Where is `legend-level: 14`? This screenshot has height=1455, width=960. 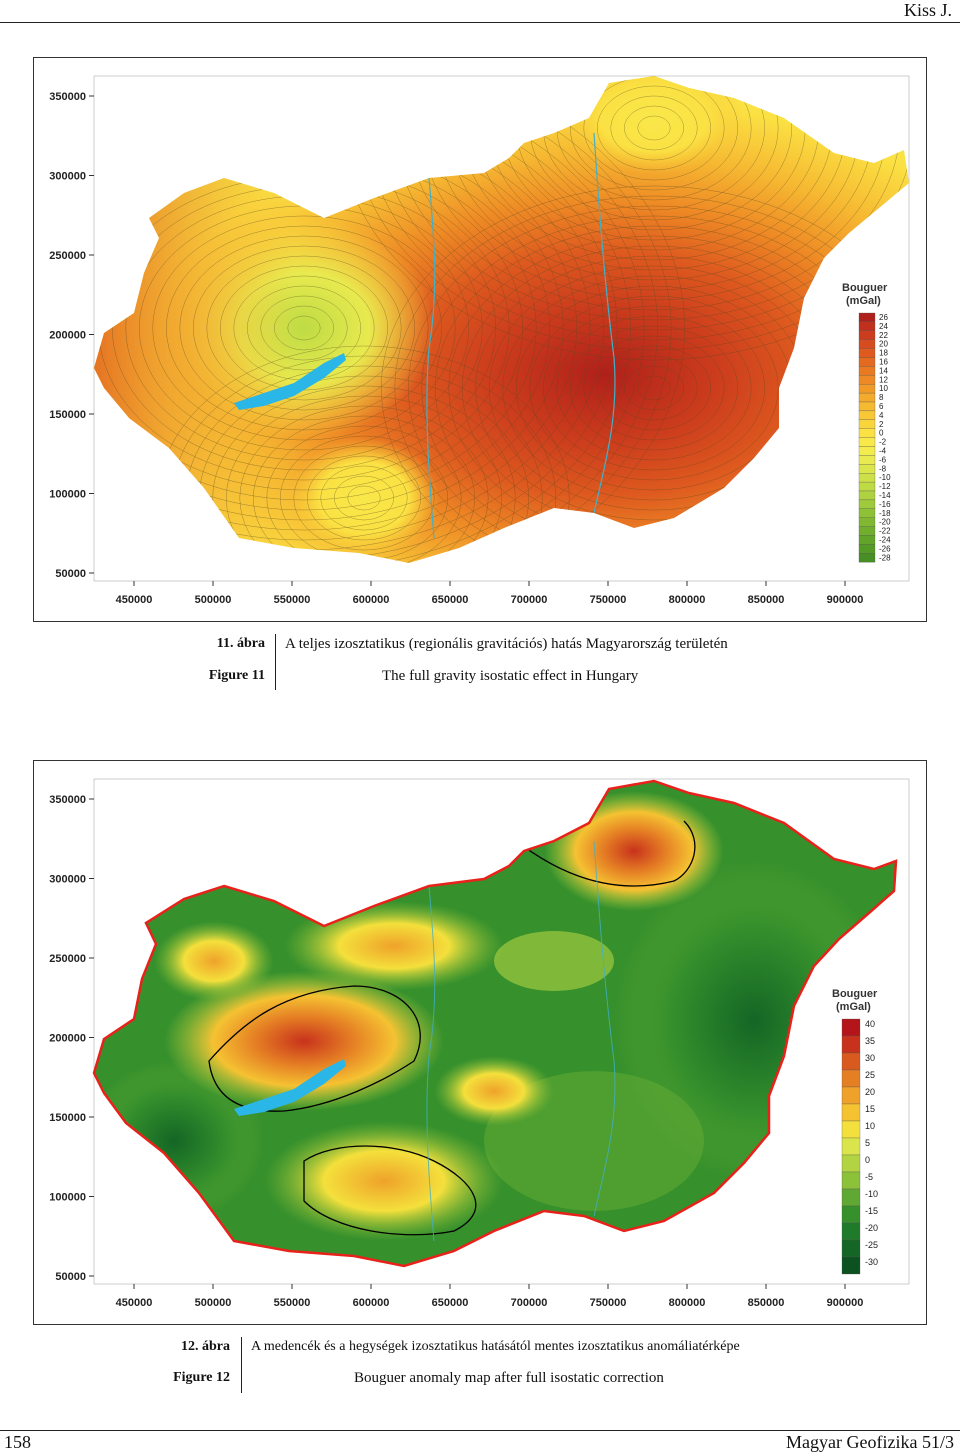
legend-level: 14 is located at coordinates (883, 370).